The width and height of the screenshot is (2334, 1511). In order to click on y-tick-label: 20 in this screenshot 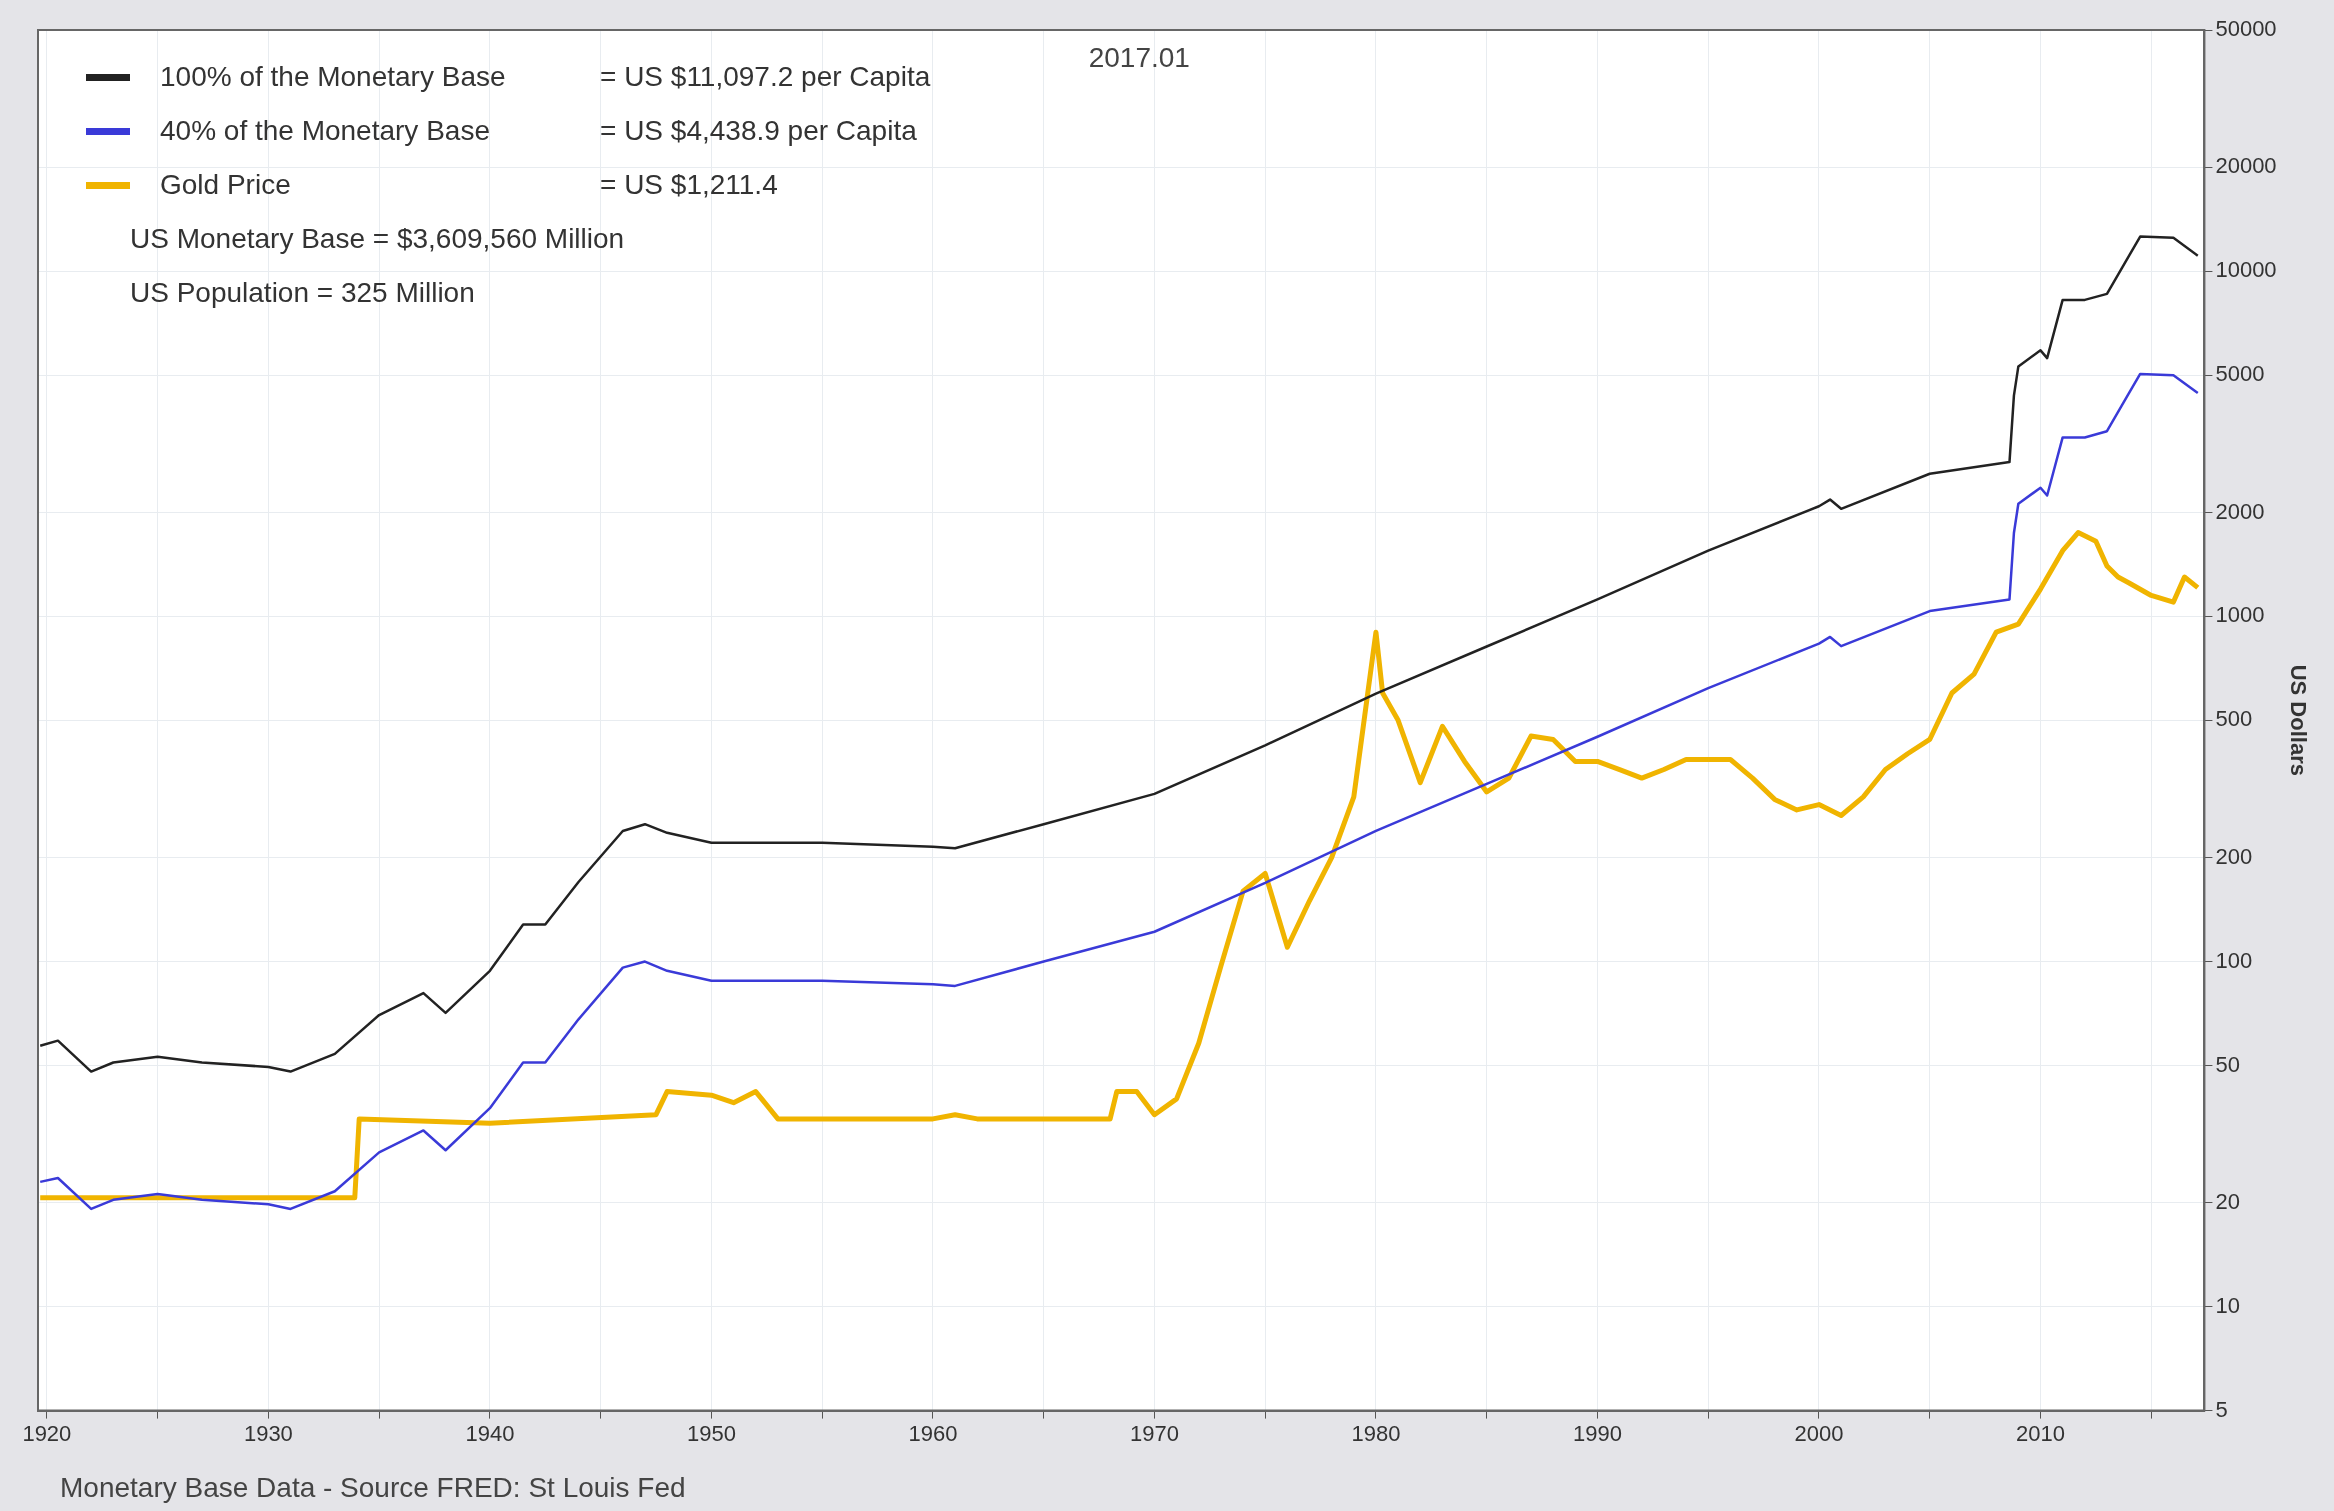, I will do `click(2227, 1201)`.